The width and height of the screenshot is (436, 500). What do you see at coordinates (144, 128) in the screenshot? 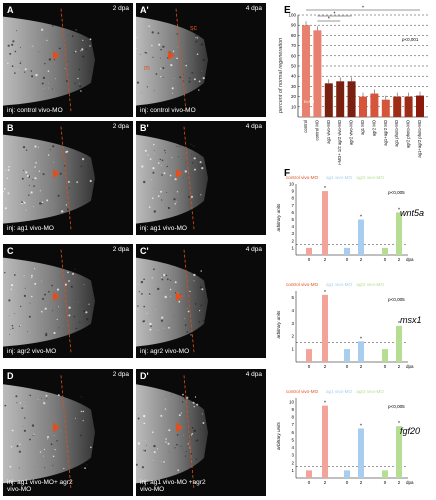
I see `panel-label: B'` at bounding box center [144, 128].